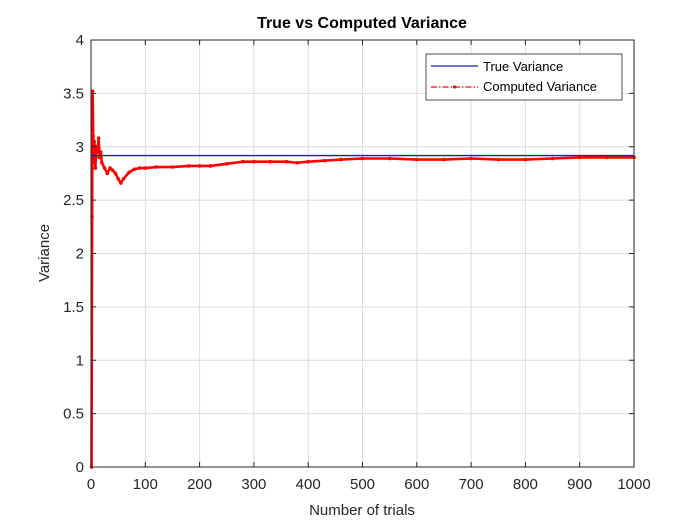 The width and height of the screenshot is (700, 525). I want to click on x-axis-label: Number of trials, so click(362, 510).